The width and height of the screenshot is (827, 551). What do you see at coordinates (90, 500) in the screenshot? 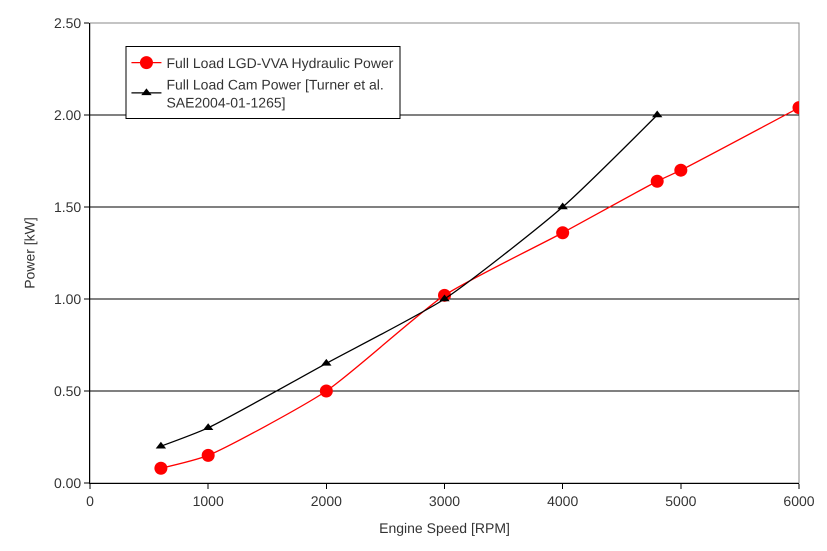
I see `x-tick-label: 0` at bounding box center [90, 500].